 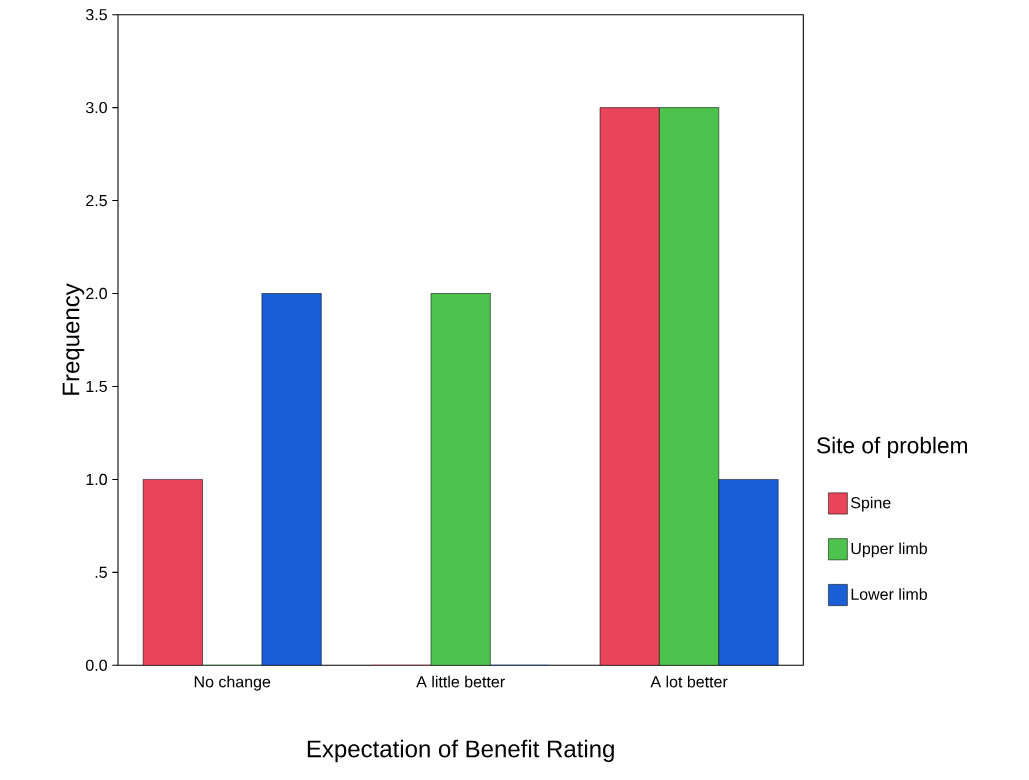 I want to click on legend-label: Spine, so click(x=871, y=504).